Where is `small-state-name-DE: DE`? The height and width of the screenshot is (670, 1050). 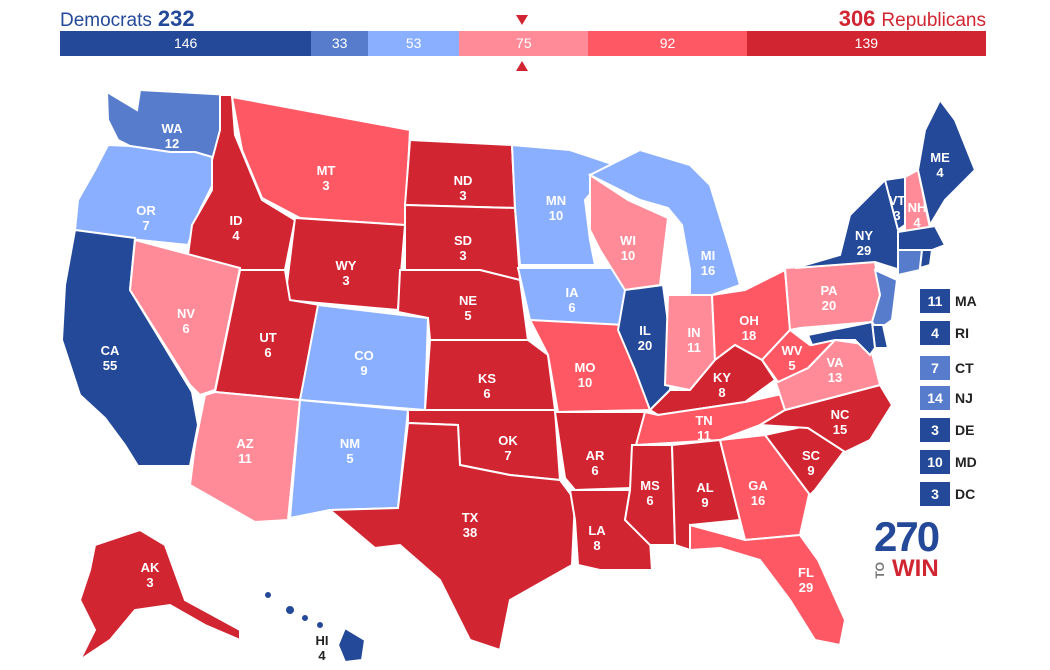
small-state-name-DE: DE is located at coordinates (965, 430).